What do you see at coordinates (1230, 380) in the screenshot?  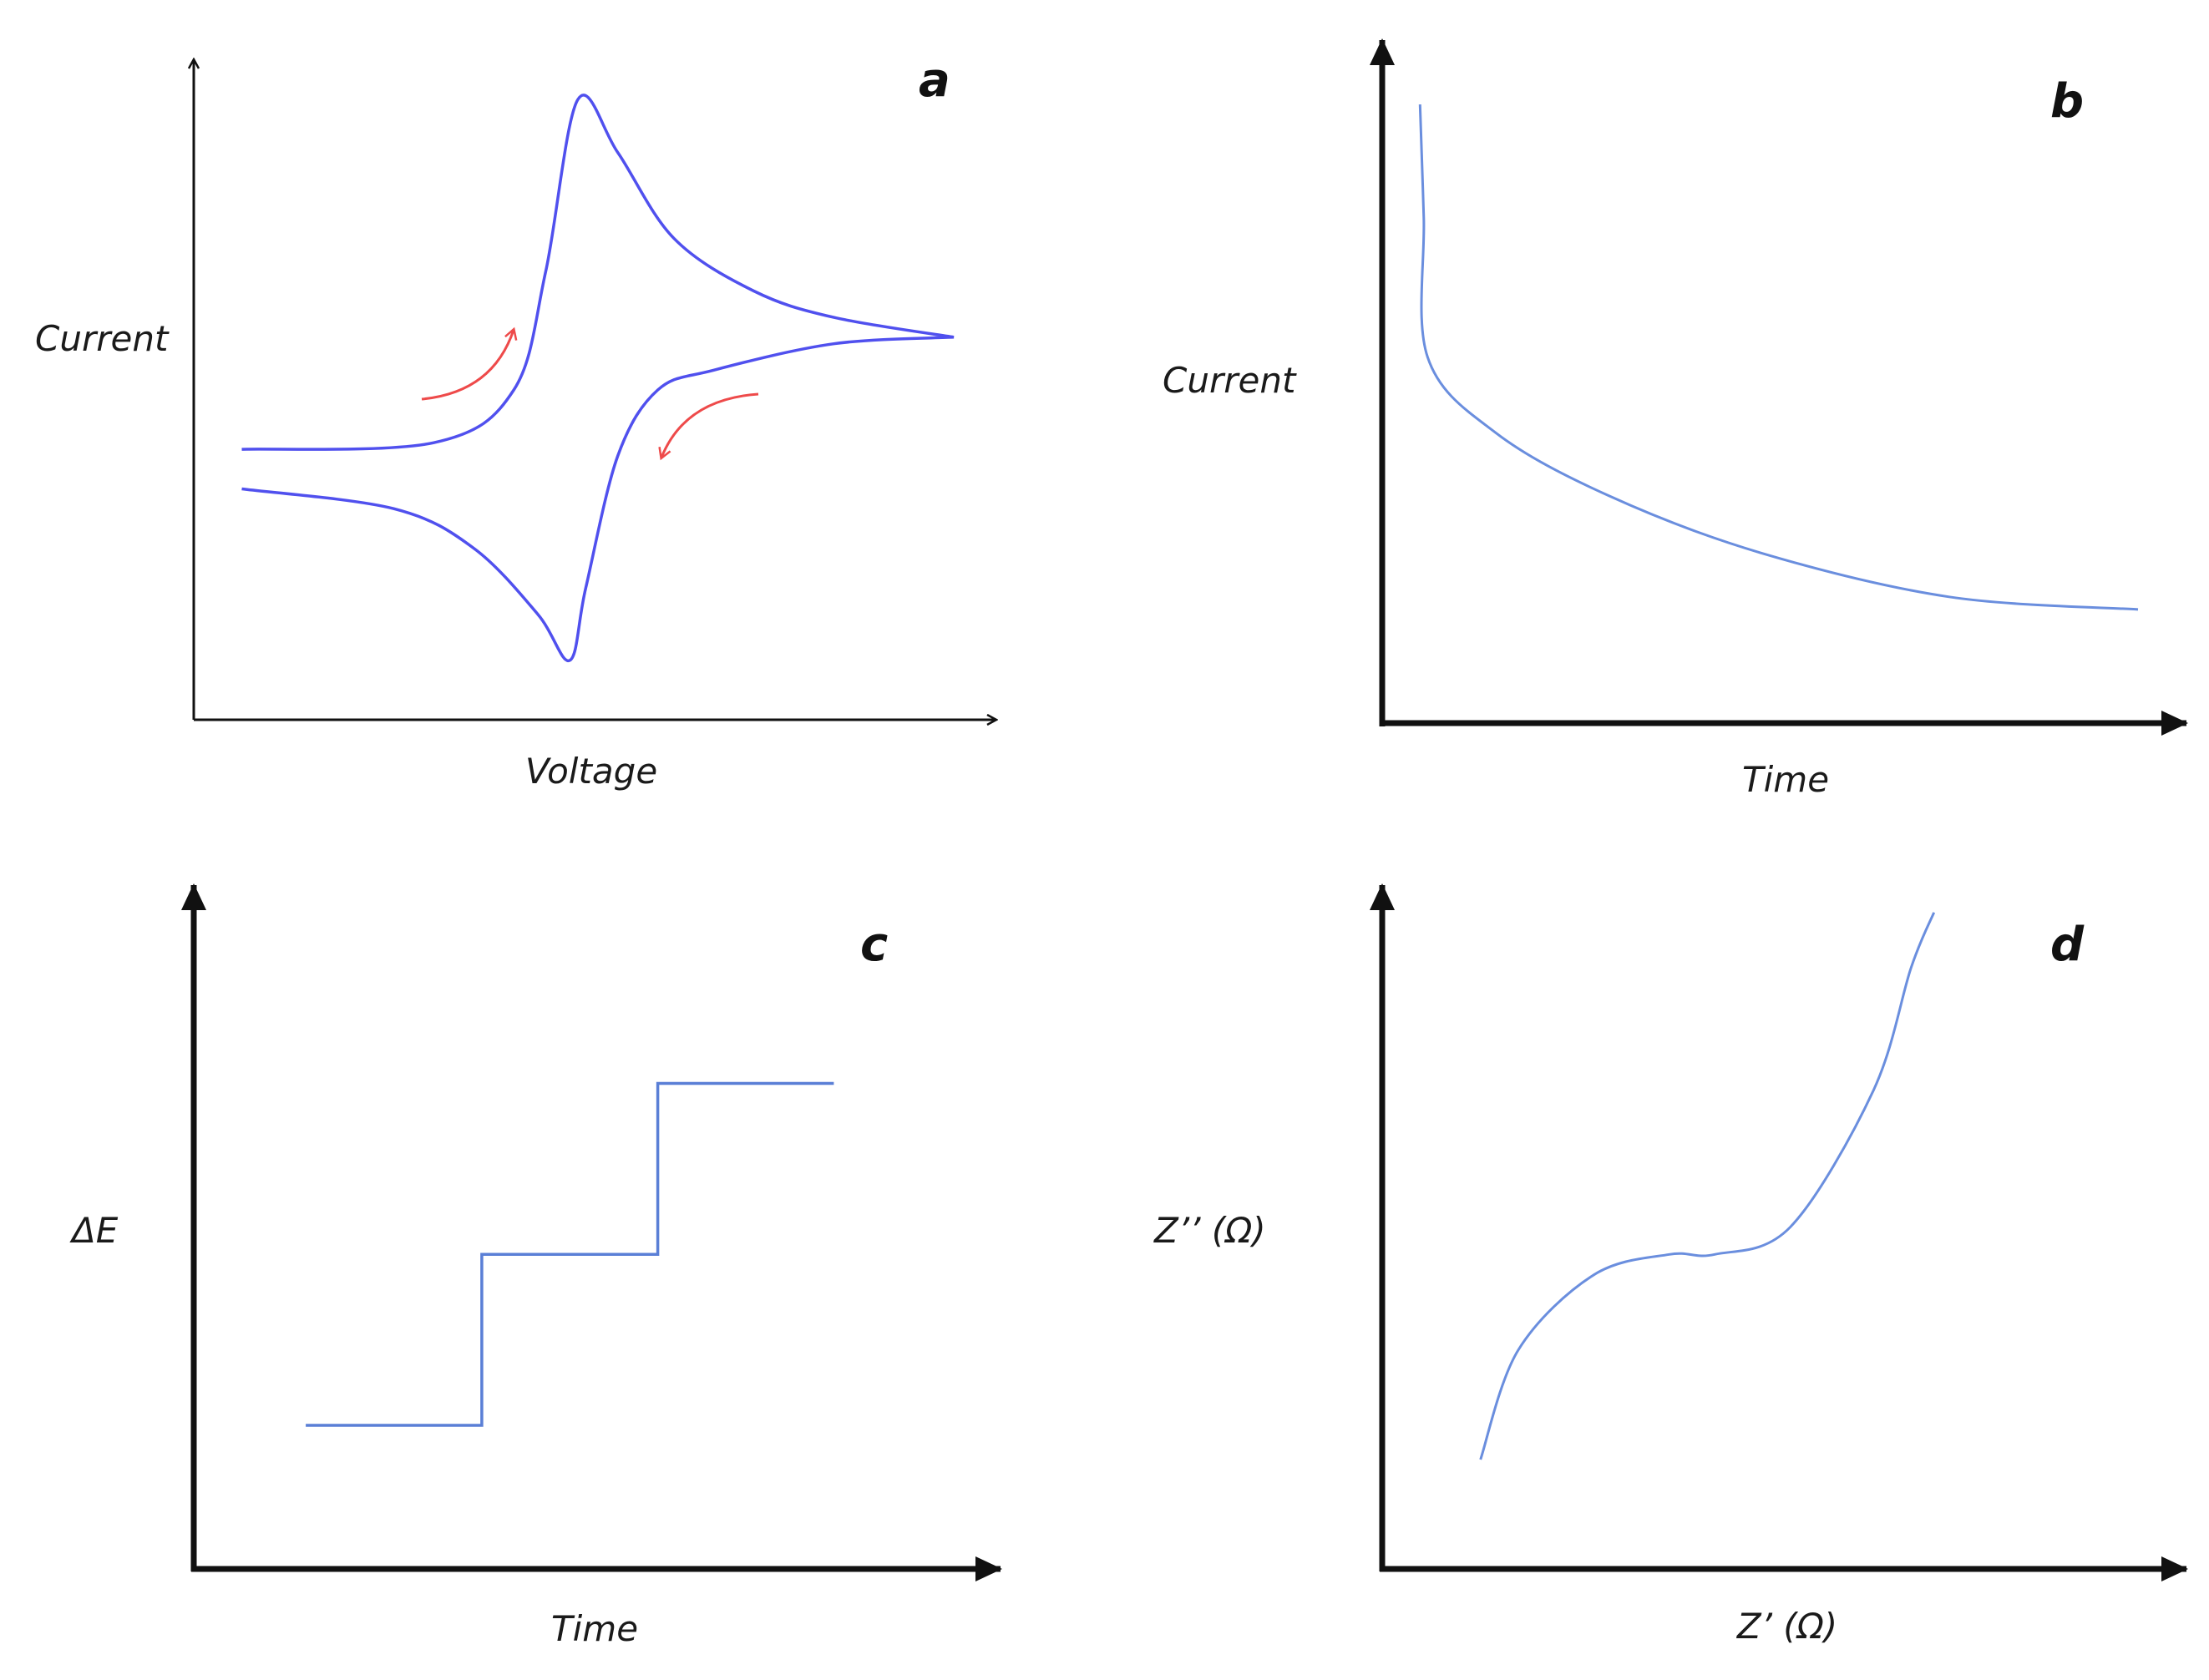 I see `panel-b-y-label: Current` at bounding box center [1230, 380].